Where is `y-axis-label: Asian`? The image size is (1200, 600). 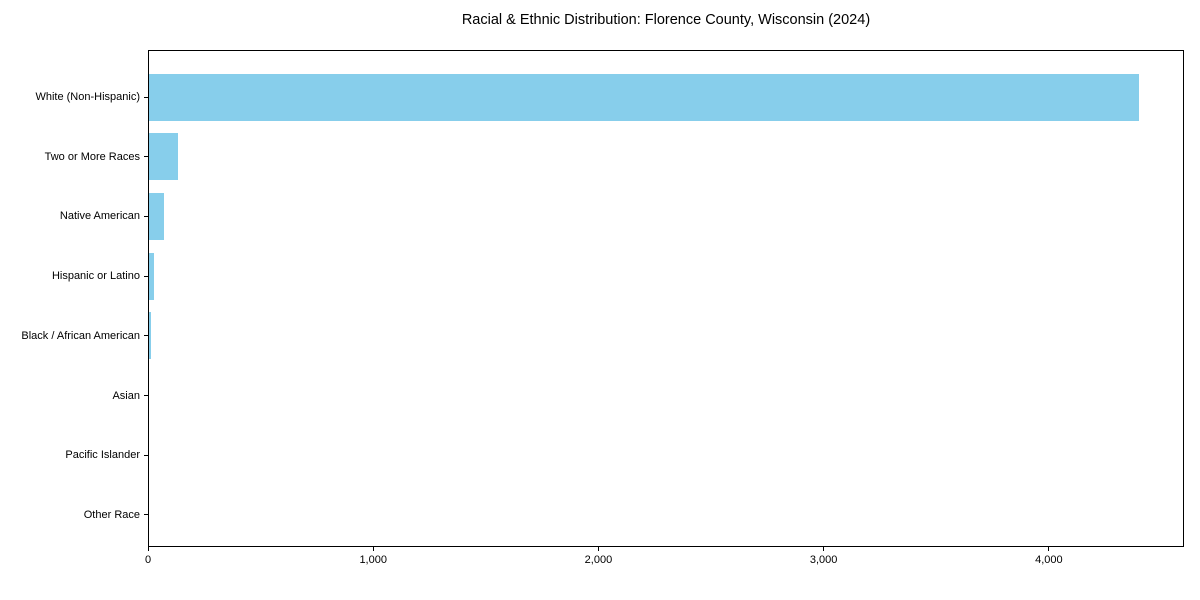
y-axis-label: Asian is located at coordinates (126, 395).